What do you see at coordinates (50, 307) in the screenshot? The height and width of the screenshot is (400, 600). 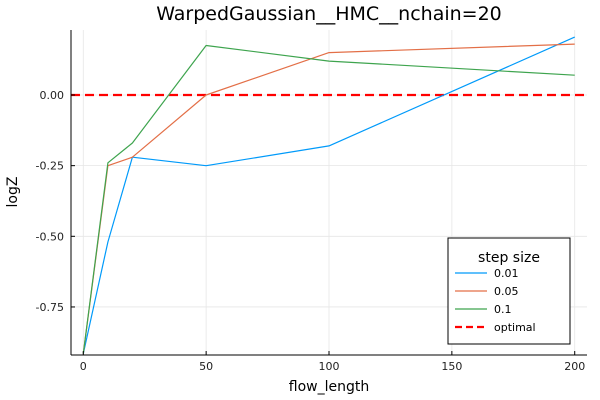 I see `y-tick-label: -0.75` at bounding box center [50, 307].